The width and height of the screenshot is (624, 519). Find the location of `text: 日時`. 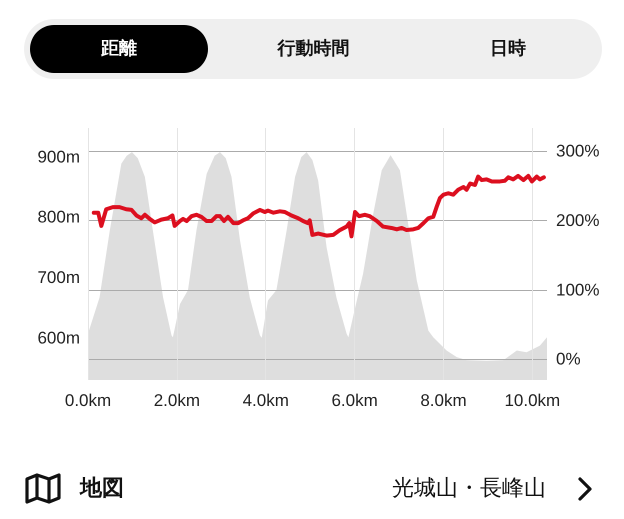

text: 日時 is located at coordinates (508, 48).